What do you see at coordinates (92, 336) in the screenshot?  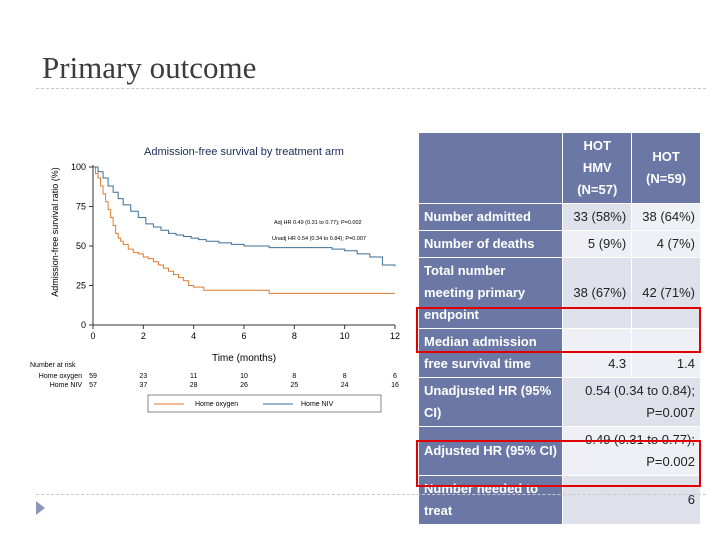 I see `x-tick-label: 0` at bounding box center [92, 336].